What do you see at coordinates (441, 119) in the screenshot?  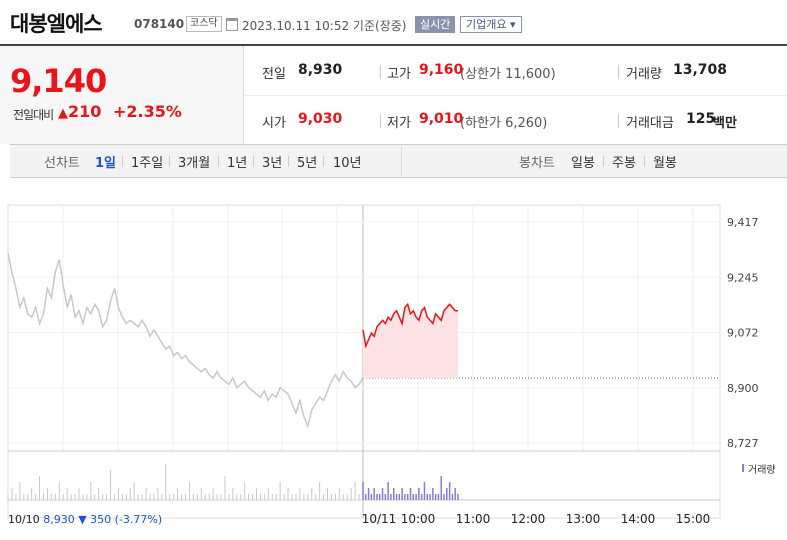 I see `low-value: 9,010` at bounding box center [441, 119].